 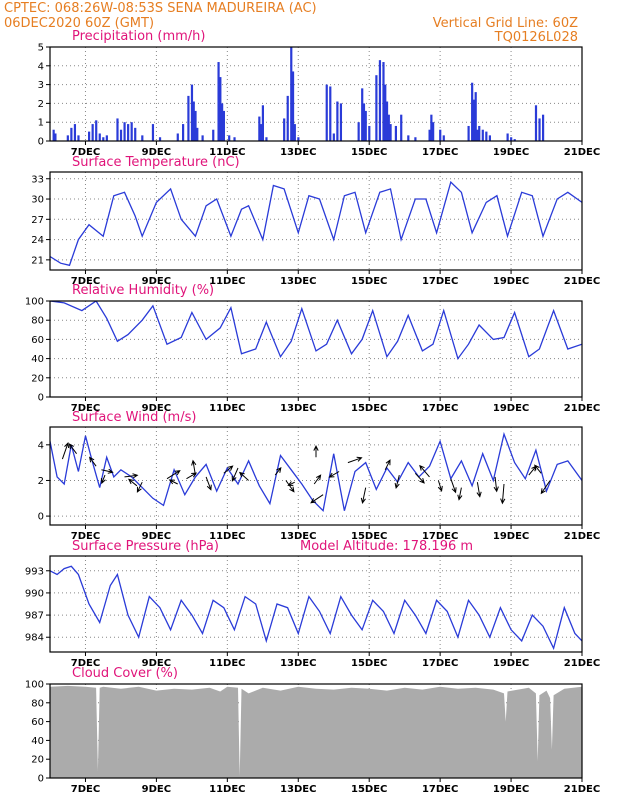 What do you see at coordinates (37, 741) in the screenshot?
I see `cloud-ytick-label: 40` at bounding box center [37, 741].